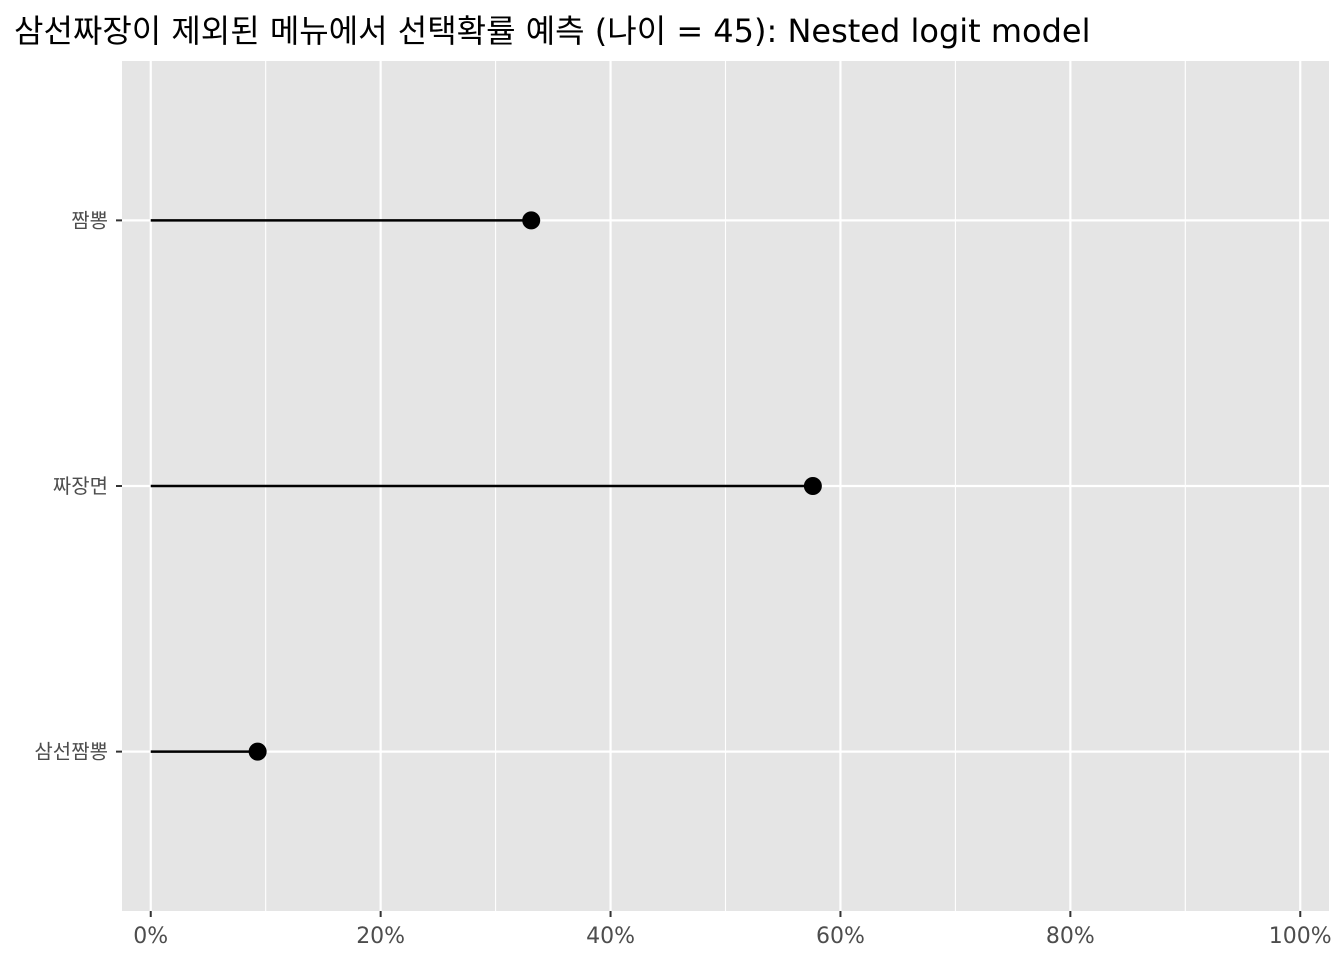  I want to click on y-tick-label: 짬뽕, so click(89, 220).